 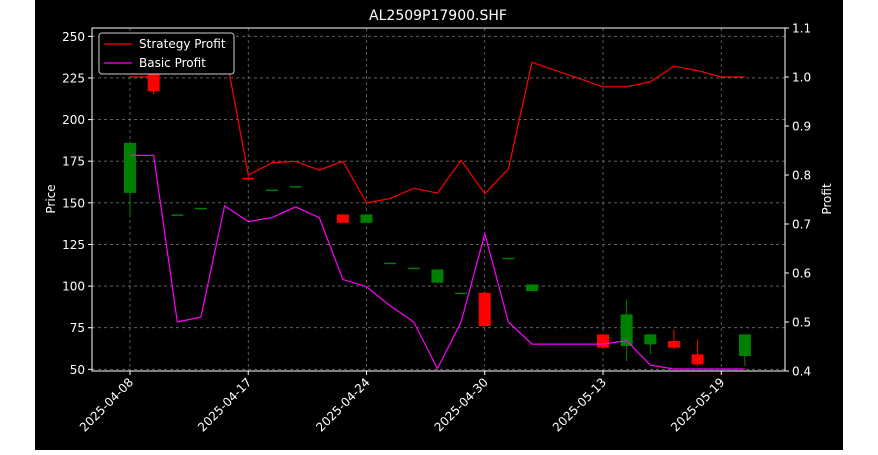 What do you see at coordinates (77, 328) in the screenshot?
I see `y-tick-label: 75` at bounding box center [77, 328].